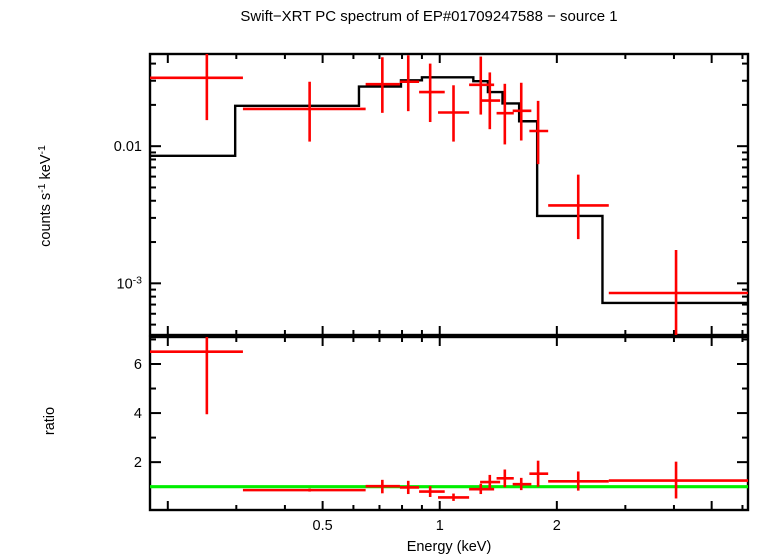 The width and height of the screenshot is (758, 558). What do you see at coordinates (128, 147) in the screenshot?
I see `y-tick-label: 0.01` at bounding box center [128, 147].